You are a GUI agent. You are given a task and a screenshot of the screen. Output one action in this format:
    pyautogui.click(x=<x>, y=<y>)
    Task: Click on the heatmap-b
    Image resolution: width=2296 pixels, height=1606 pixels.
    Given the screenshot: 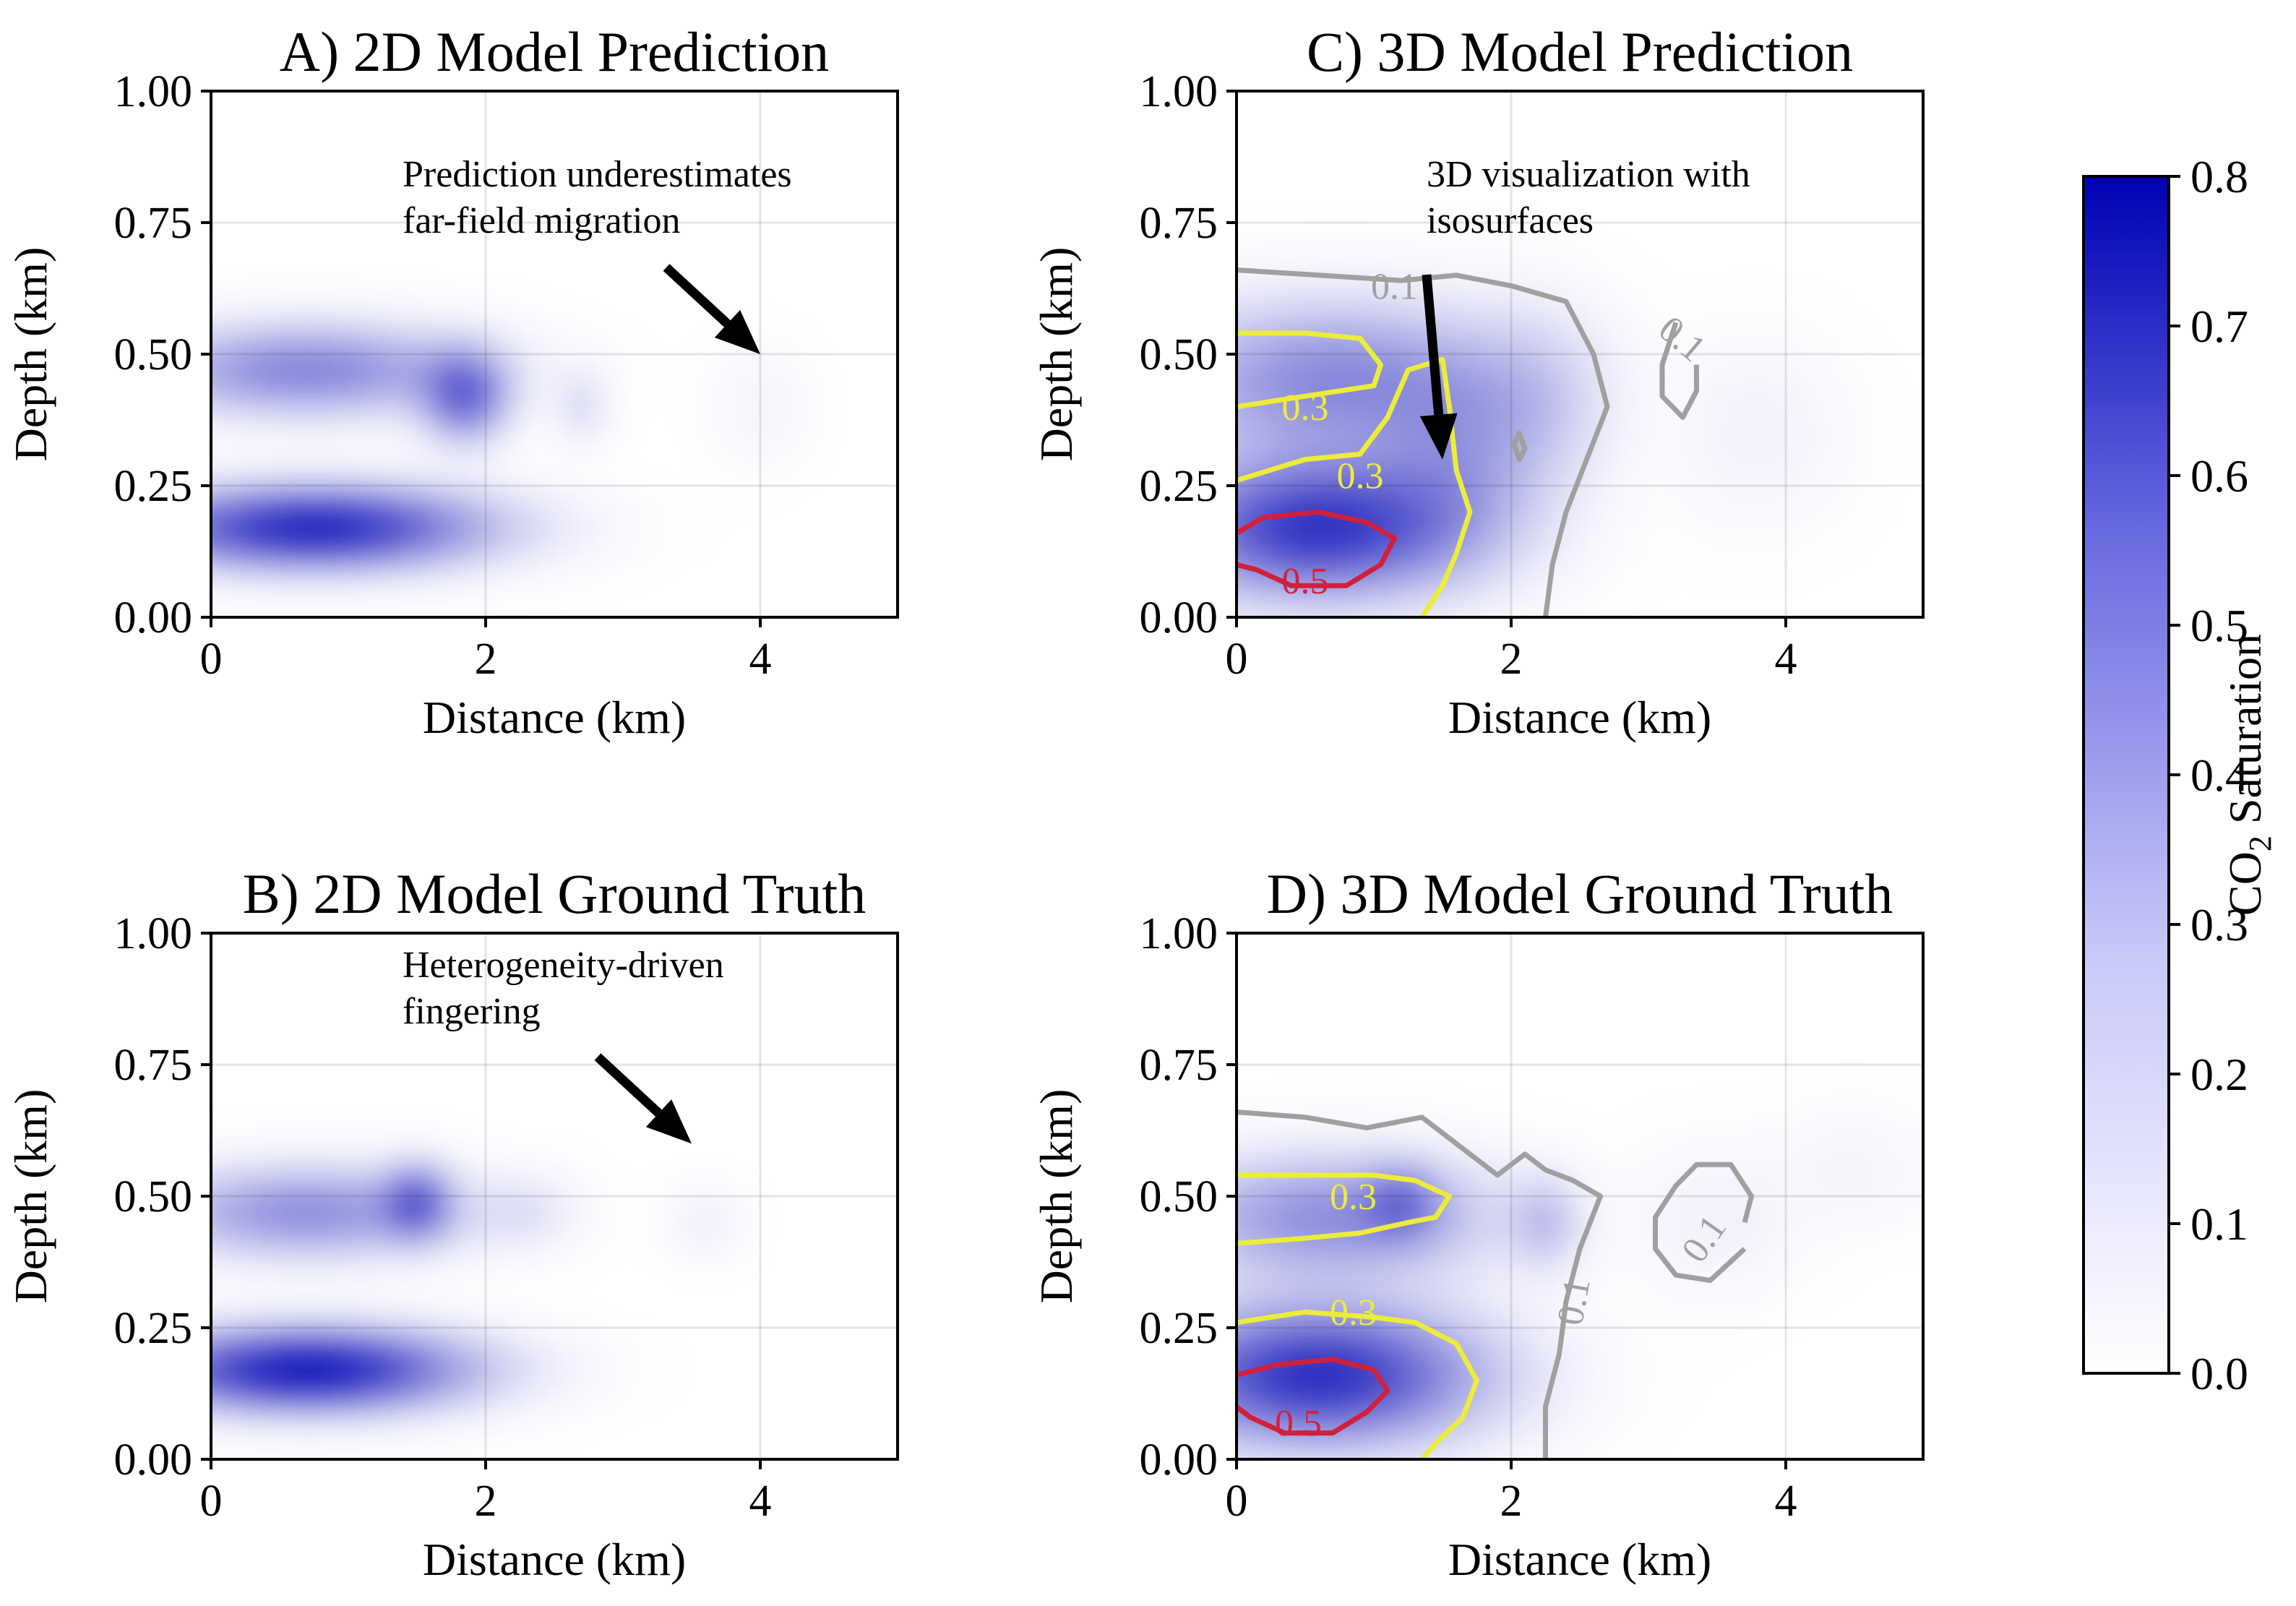 What is the action you would take?
    pyautogui.click(x=554, y=1196)
    